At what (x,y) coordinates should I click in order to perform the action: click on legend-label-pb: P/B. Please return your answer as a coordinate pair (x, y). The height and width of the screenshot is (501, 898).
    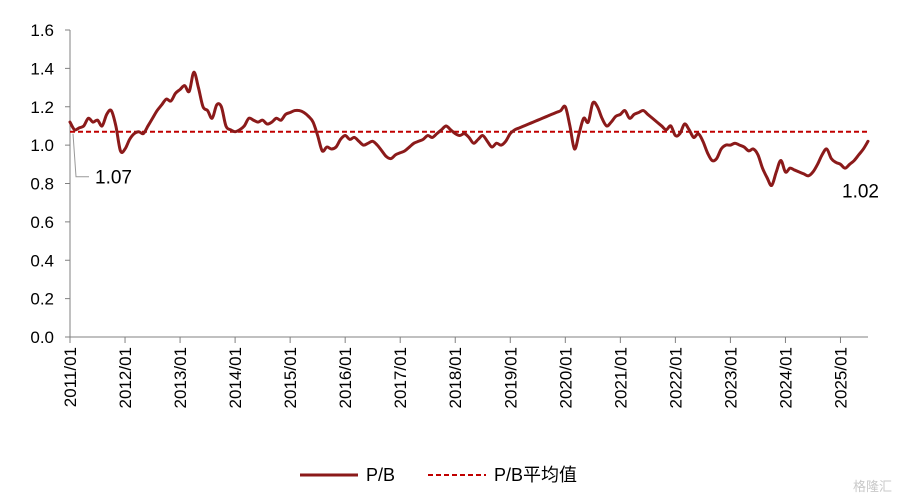
    Looking at the image, I should click on (380, 475).